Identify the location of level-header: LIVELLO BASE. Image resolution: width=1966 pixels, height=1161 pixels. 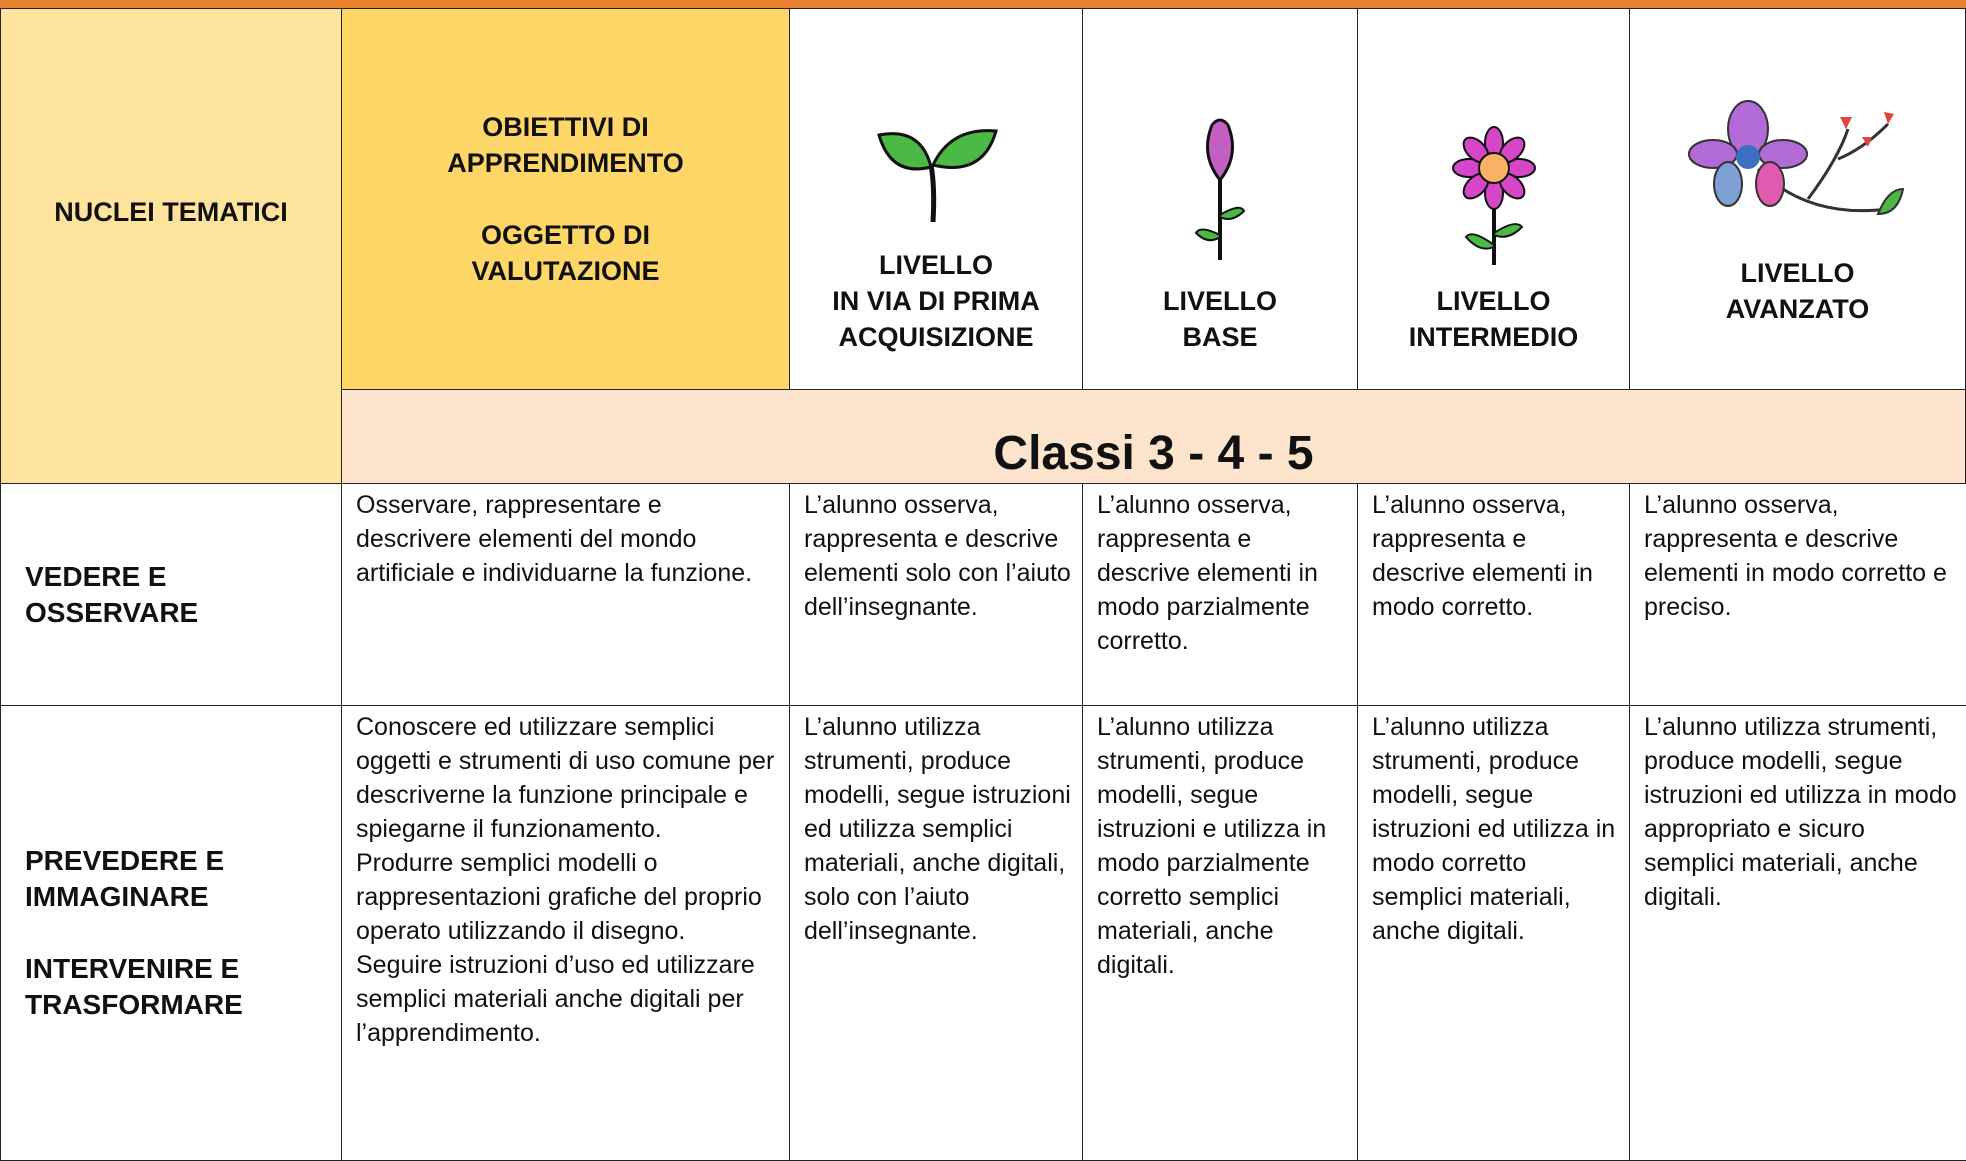
(1220, 199).